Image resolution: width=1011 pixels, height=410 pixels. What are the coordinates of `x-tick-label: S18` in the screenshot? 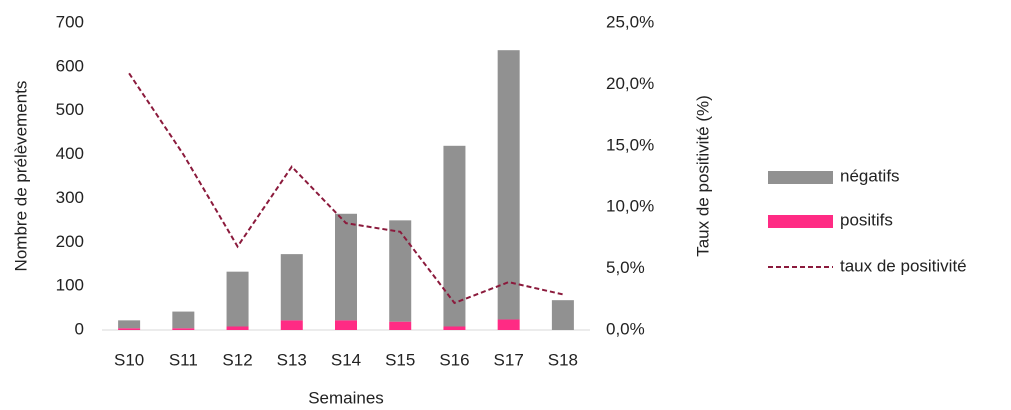 It's located at (563, 359).